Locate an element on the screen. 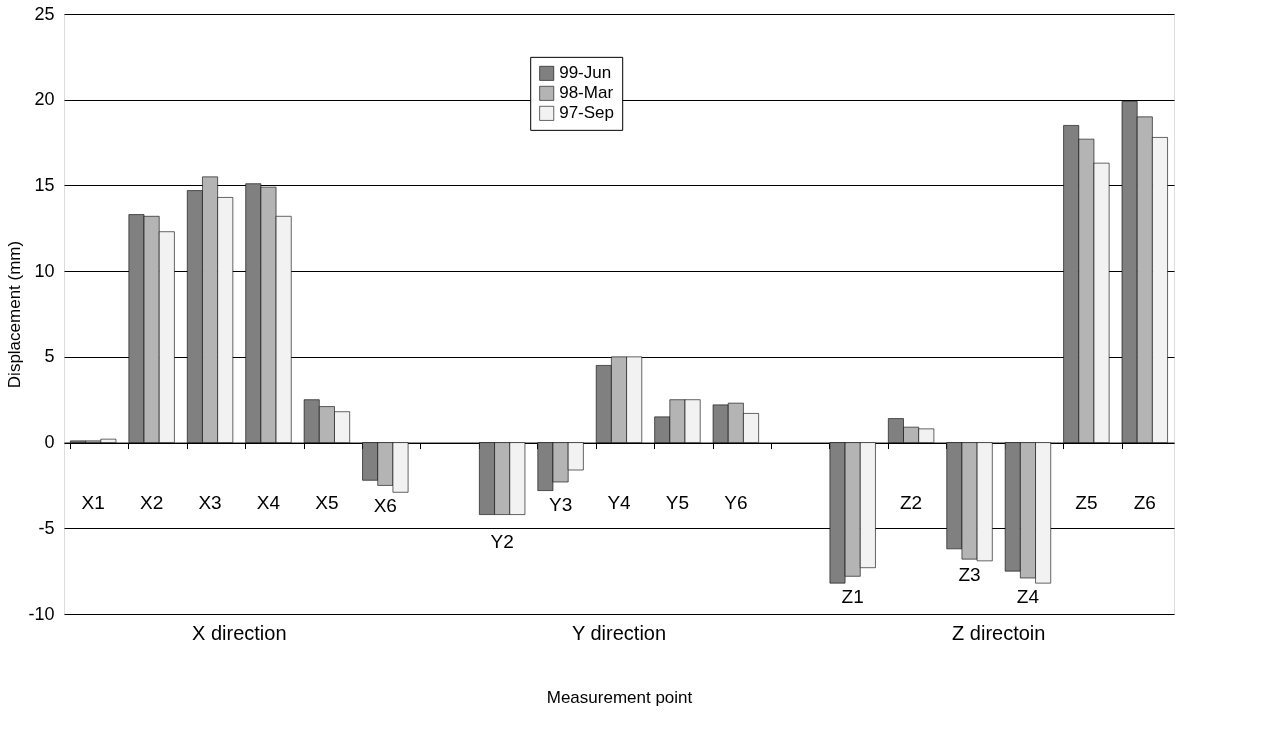 Image resolution: width=1279 pixels, height=747 pixels. y-tick-label: -10 is located at coordinates (41, 613).